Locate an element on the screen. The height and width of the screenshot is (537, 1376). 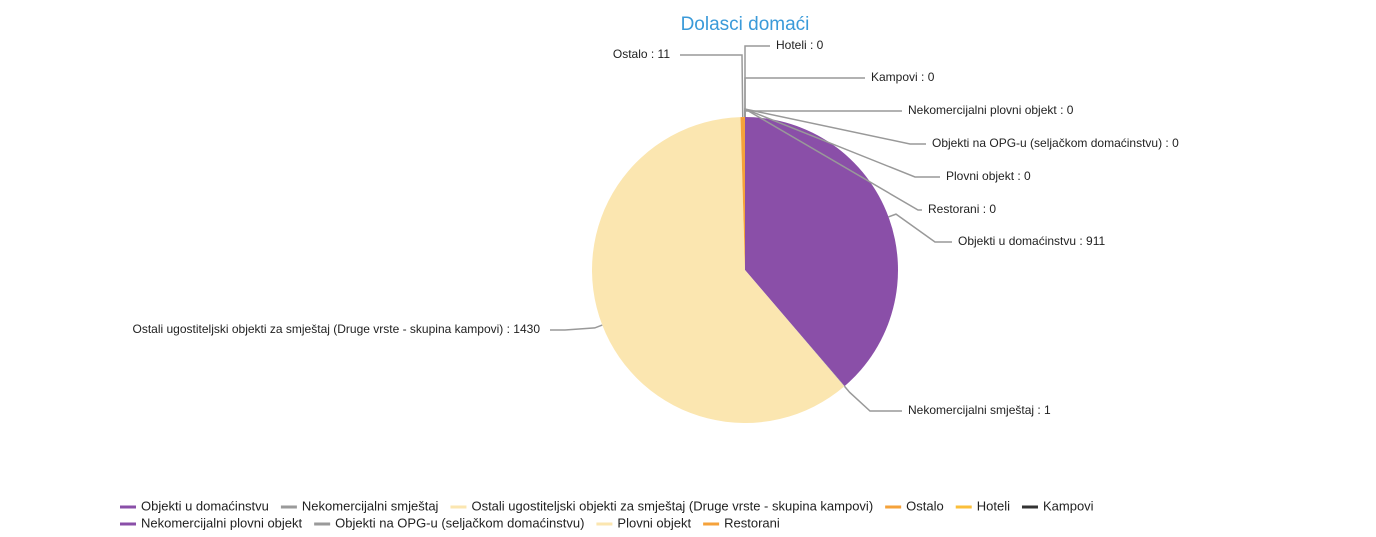
legend-label: Plovni objekt is located at coordinates (654, 522).